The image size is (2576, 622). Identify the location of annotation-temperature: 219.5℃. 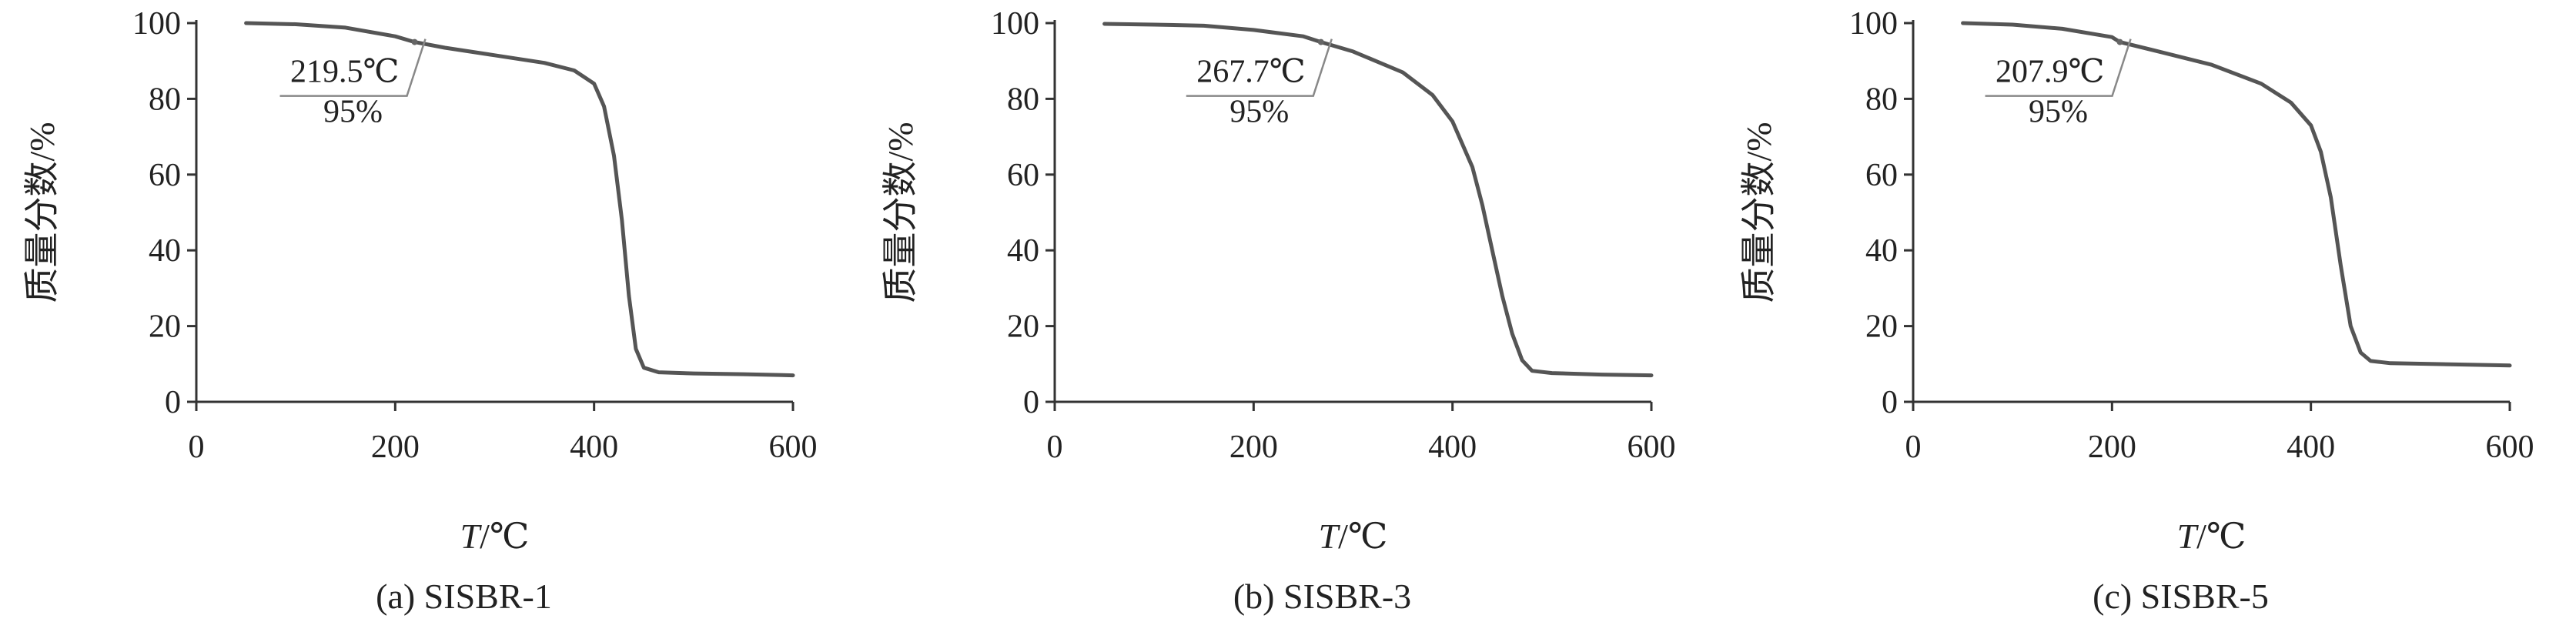
(345, 72).